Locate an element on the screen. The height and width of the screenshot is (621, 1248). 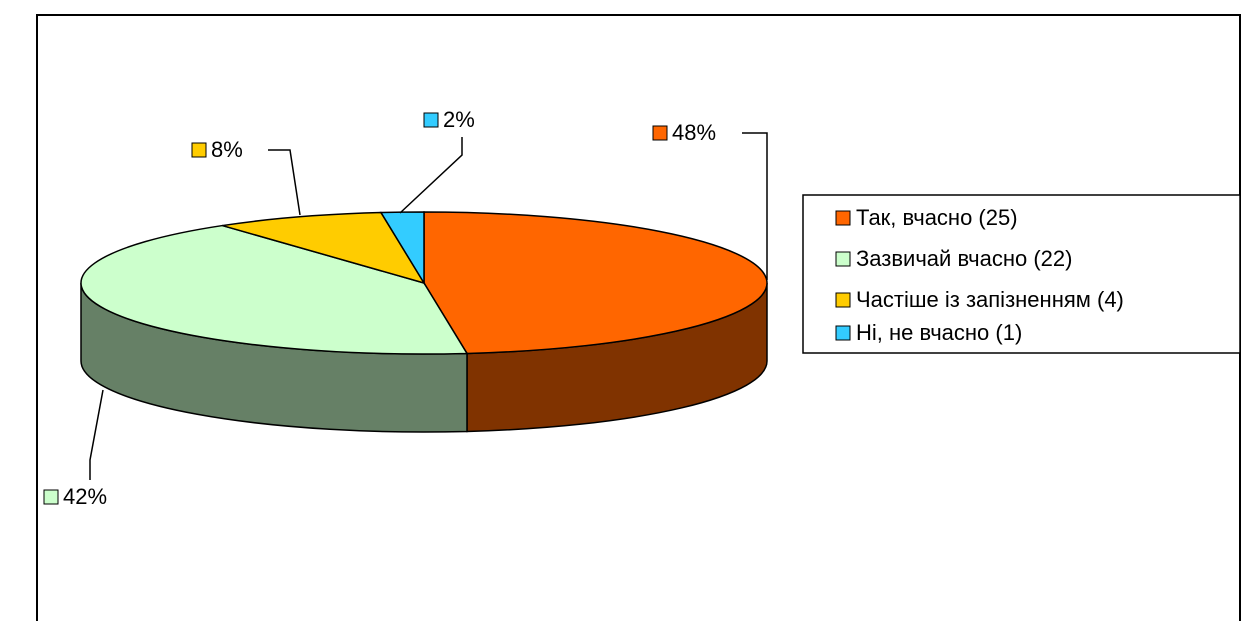
data-label: 8% is located at coordinates (227, 149).